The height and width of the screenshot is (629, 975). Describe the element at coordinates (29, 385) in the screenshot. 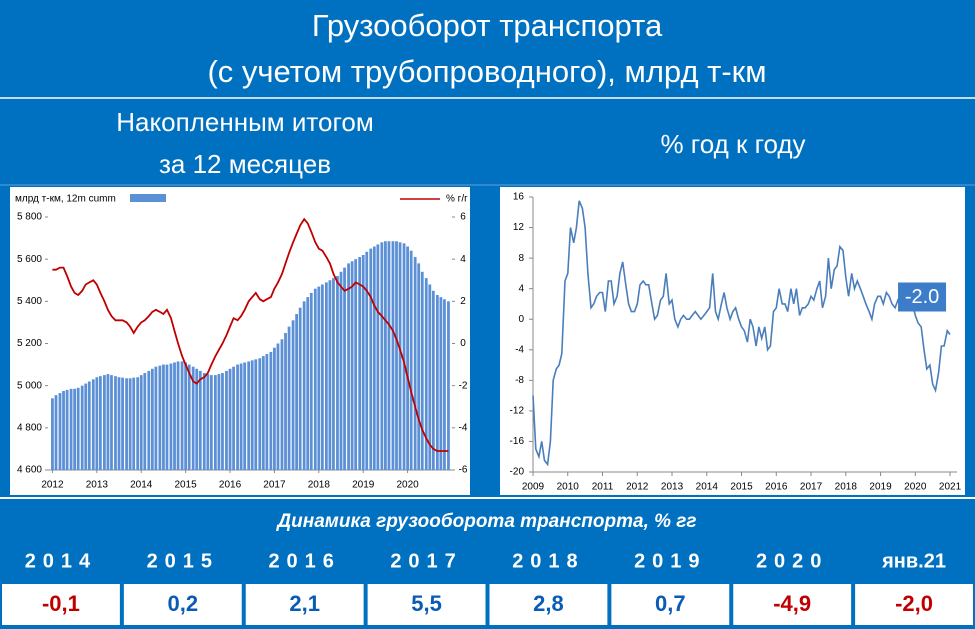

I see `y-tick-label: 5 000` at that location.